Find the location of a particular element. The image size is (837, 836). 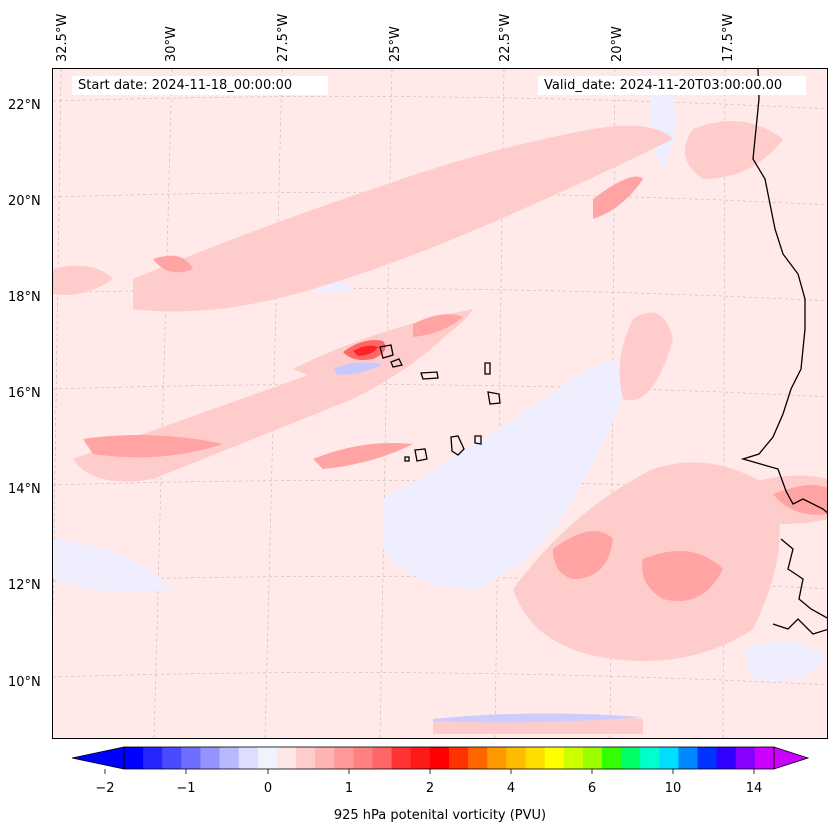

colorbar-tick-label: 4 is located at coordinates (511, 788).